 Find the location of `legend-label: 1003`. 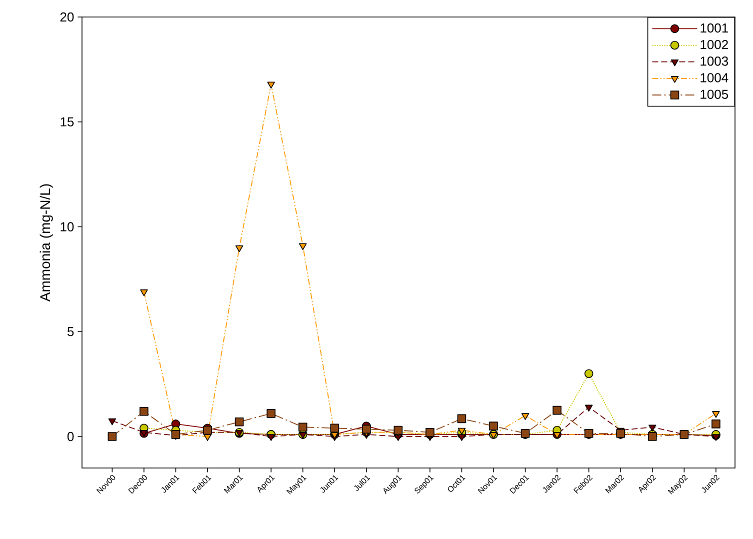

legend-label: 1003 is located at coordinates (714, 61).